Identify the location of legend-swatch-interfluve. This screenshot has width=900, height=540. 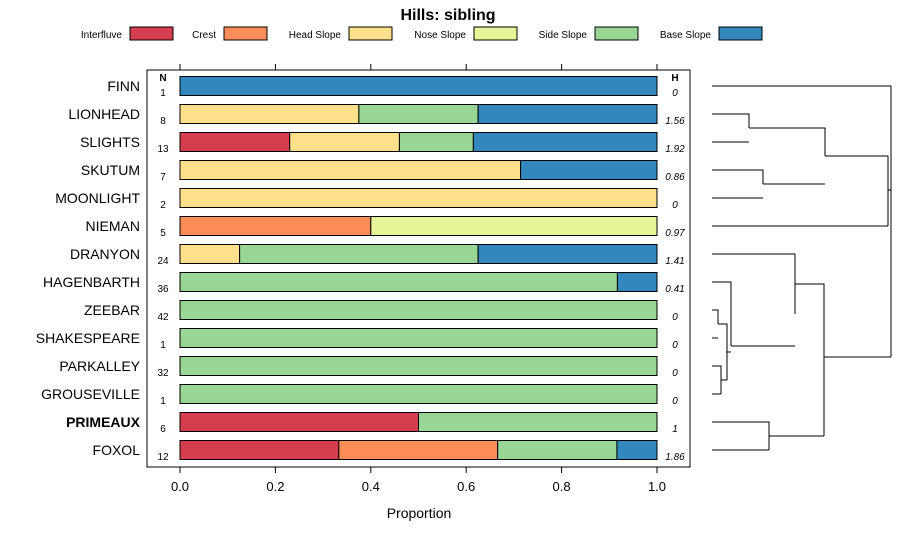
(151, 33).